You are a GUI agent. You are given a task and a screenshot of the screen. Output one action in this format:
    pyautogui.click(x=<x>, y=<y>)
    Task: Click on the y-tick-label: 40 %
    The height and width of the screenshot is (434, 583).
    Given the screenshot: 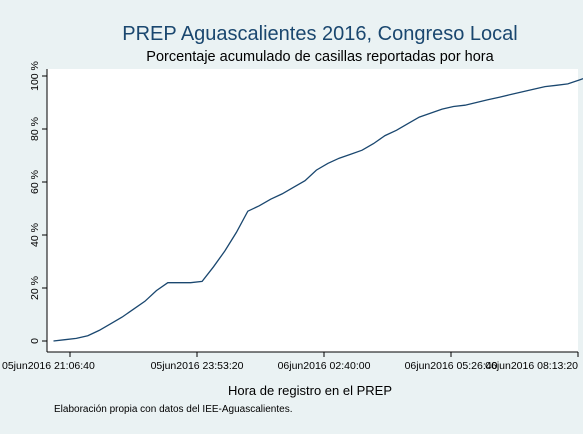 What is the action you would take?
    pyautogui.click(x=35, y=235)
    